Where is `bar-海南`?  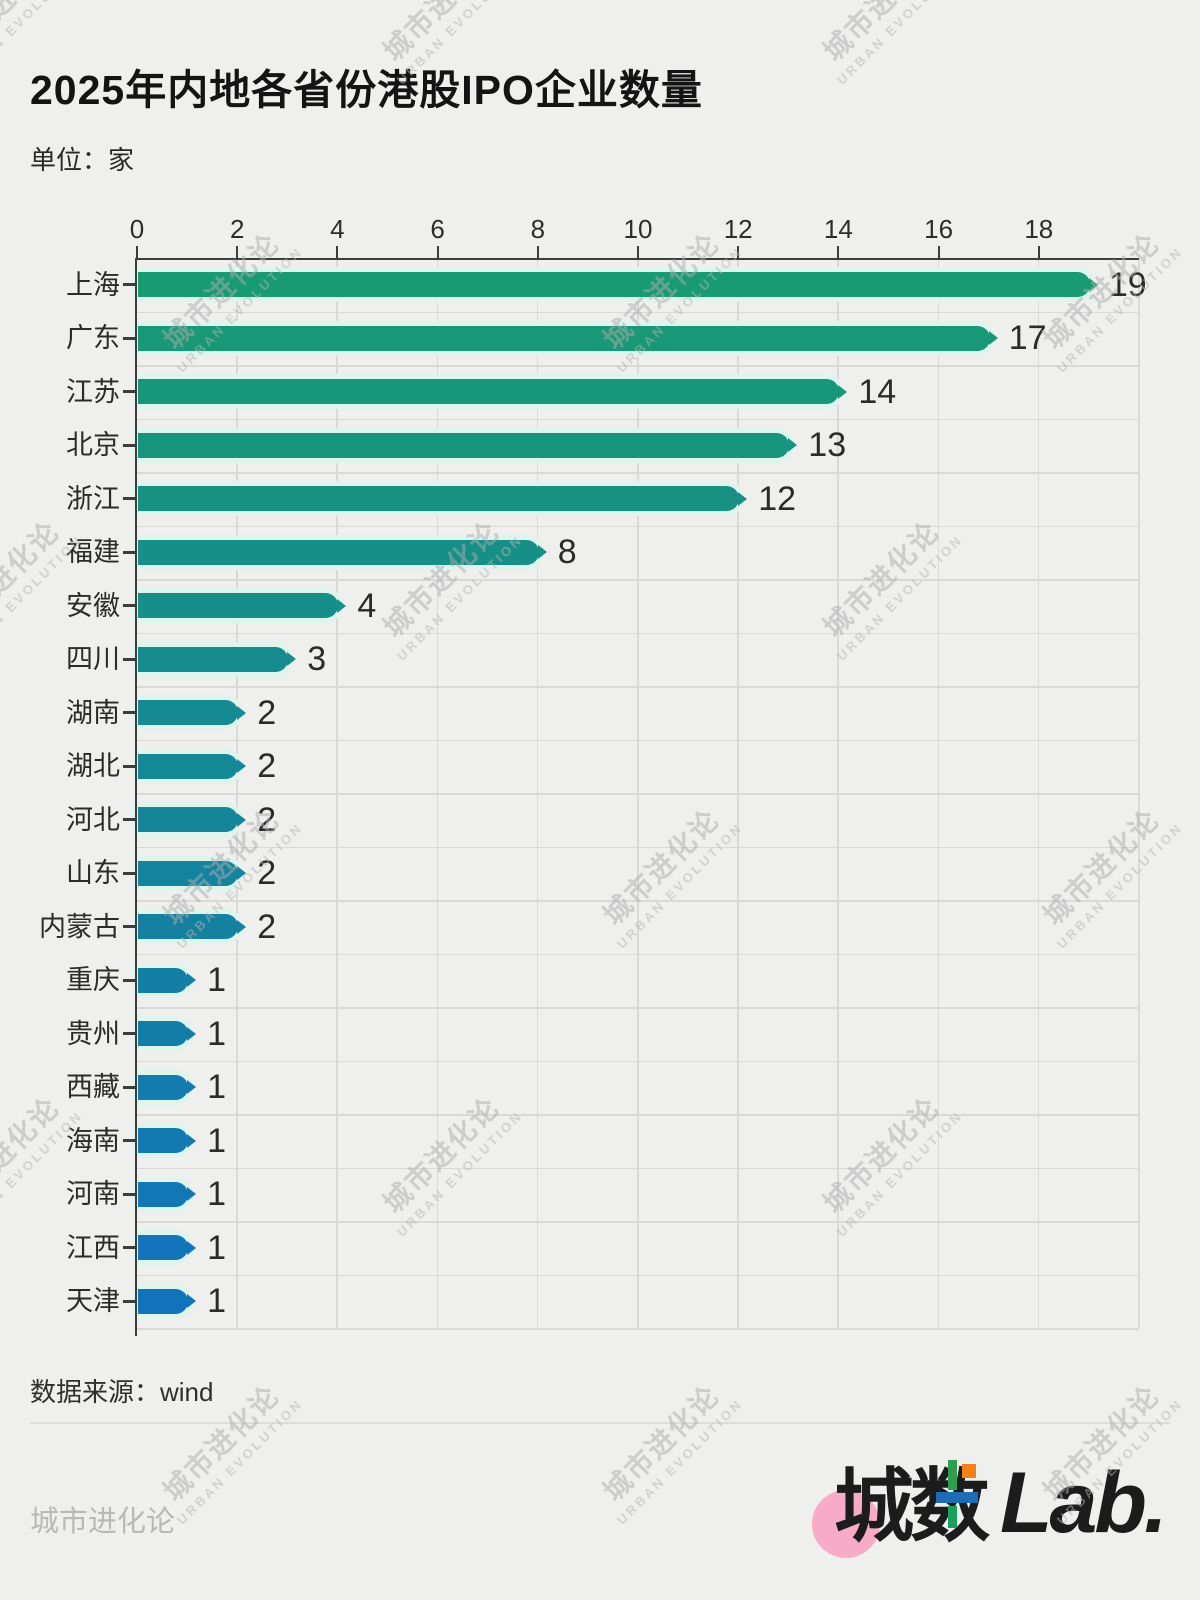 bar-海南 is located at coordinates (167, 1141).